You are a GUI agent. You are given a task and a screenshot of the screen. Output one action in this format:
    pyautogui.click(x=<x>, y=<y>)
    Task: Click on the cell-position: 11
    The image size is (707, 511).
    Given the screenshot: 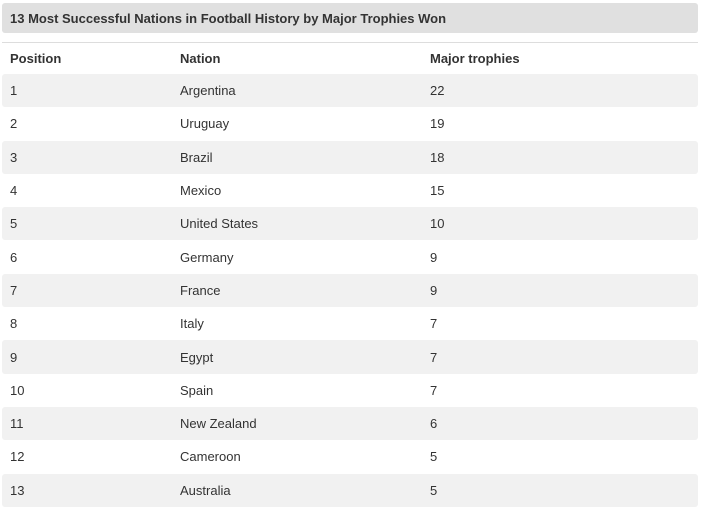 What is the action you would take?
    pyautogui.click(x=17, y=424)
    